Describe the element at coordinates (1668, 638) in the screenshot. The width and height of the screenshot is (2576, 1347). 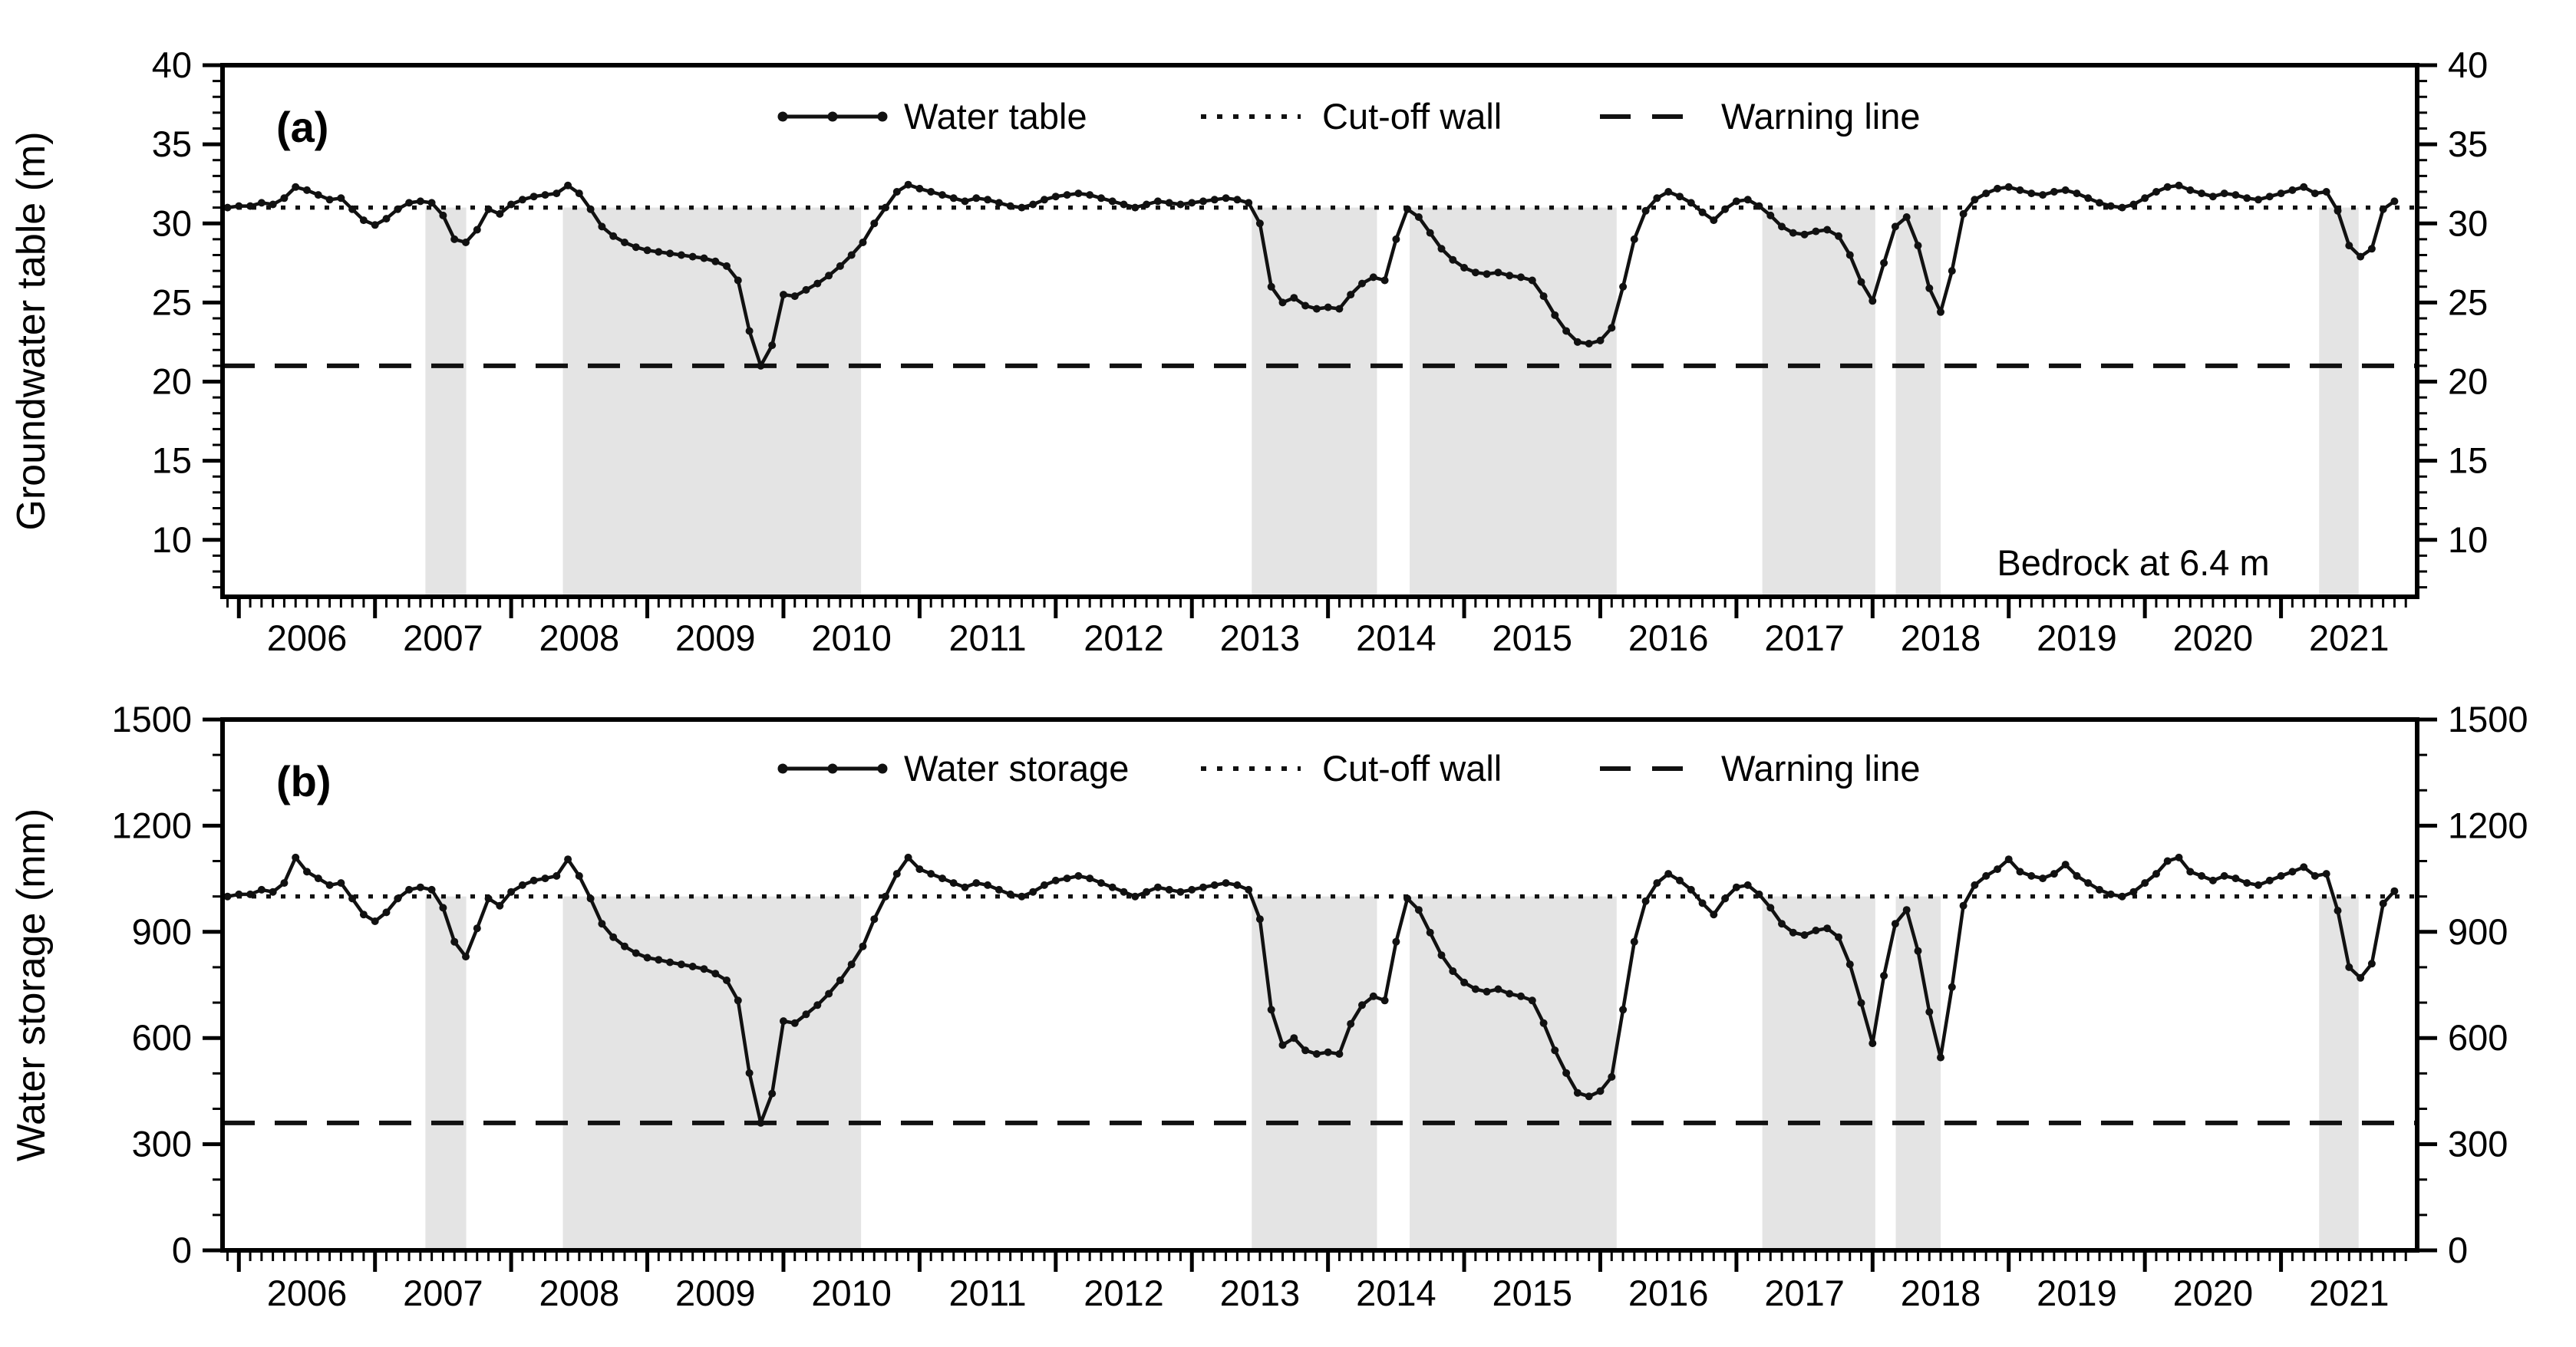
I see `x-tick-label: 2016` at that location.